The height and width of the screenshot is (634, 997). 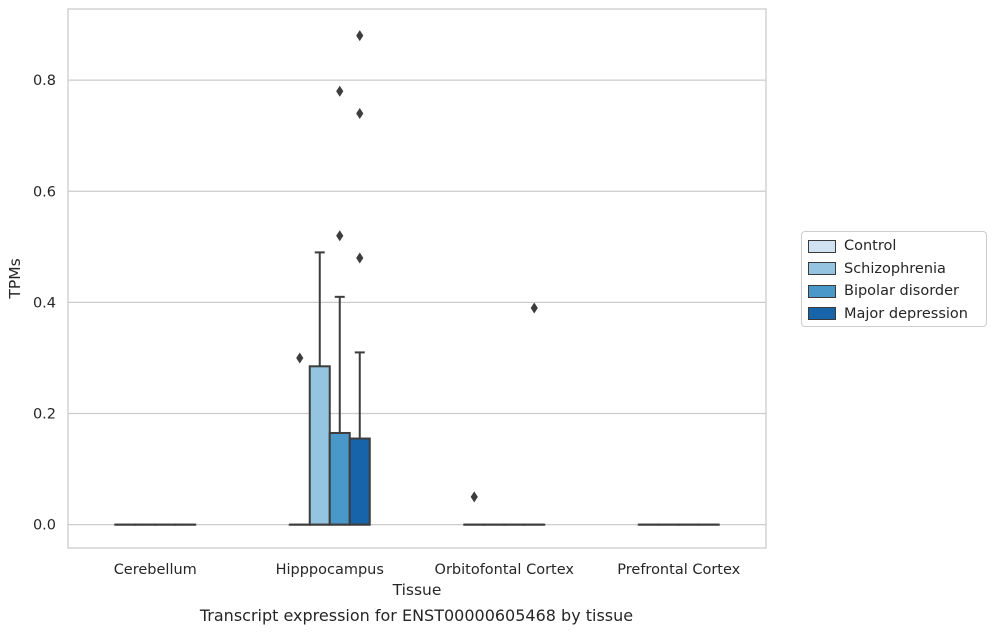 I want to click on legend-label: Schizophrenia, so click(x=895, y=268).